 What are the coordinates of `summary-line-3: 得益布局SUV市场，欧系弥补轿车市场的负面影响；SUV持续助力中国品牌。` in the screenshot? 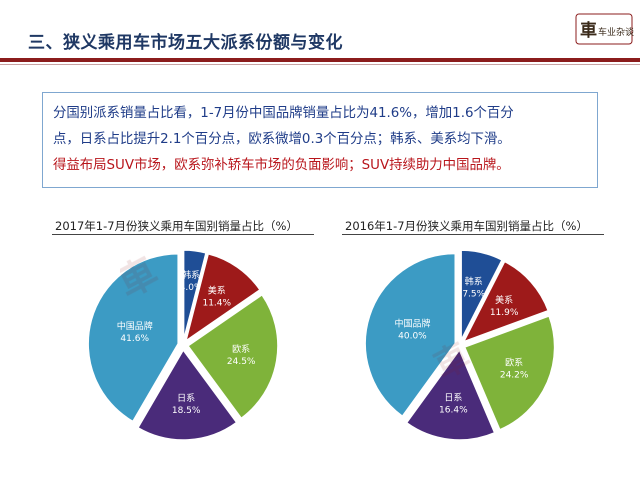 It's located at (281, 165).